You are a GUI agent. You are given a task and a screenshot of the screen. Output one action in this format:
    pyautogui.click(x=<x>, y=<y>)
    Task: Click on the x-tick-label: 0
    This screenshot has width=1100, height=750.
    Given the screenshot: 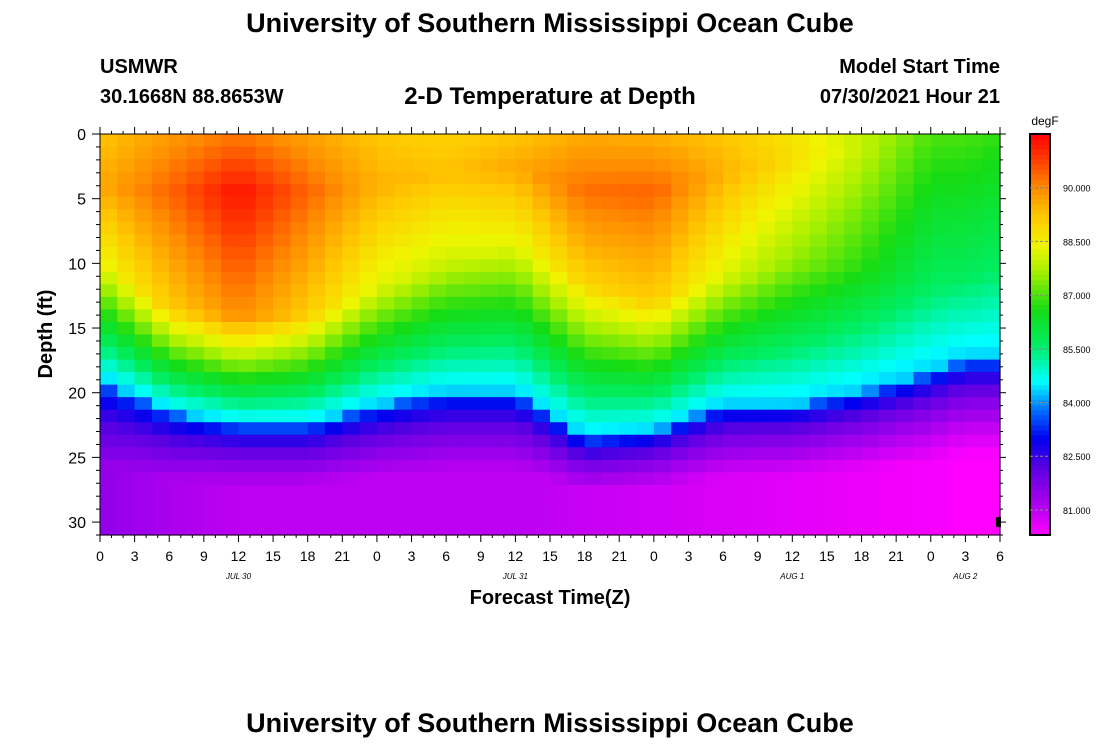 What is the action you would take?
    pyautogui.click(x=931, y=556)
    